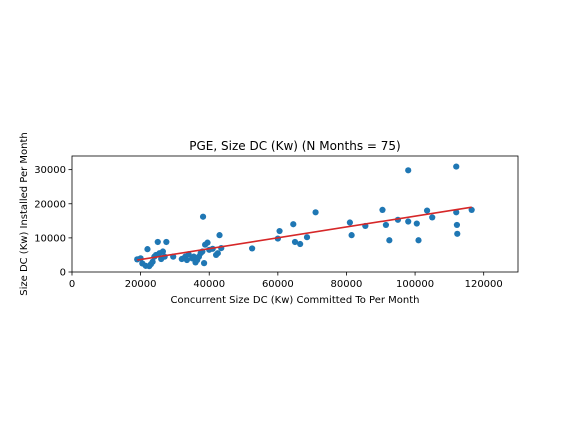 Image resolution: width=576 pixels, height=432 pixels. Describe the element at coordinates (24, 214) in the screenshot. I see `y-axis-label: Size DC (Kw) Installed Per Month` at that location.